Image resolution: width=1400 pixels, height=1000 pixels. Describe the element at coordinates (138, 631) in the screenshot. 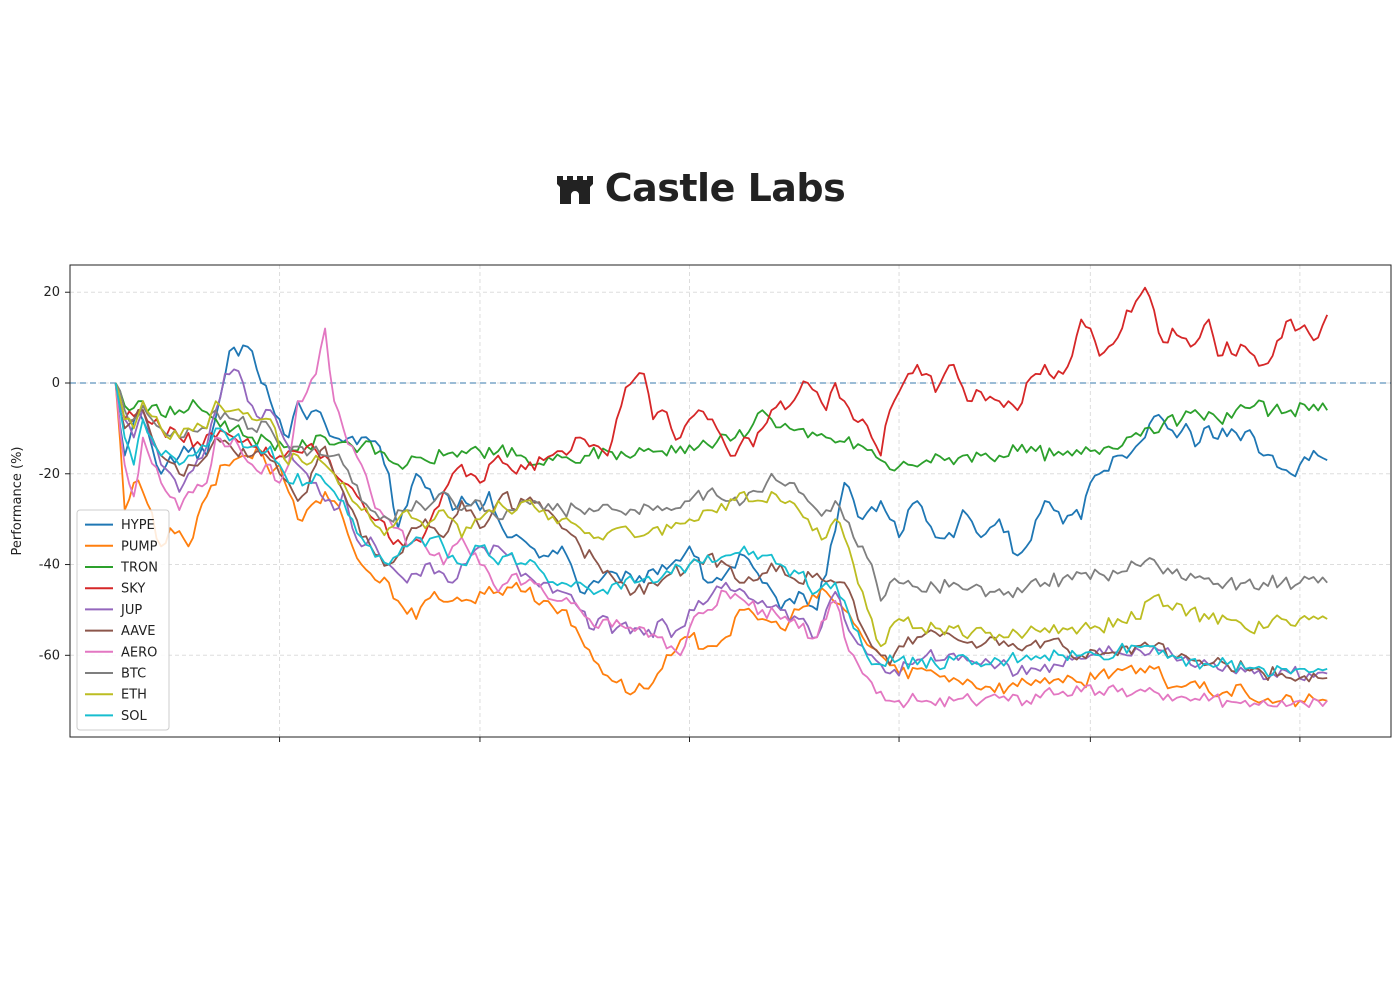

I see `legend-label-aave: AAVE` at that location.